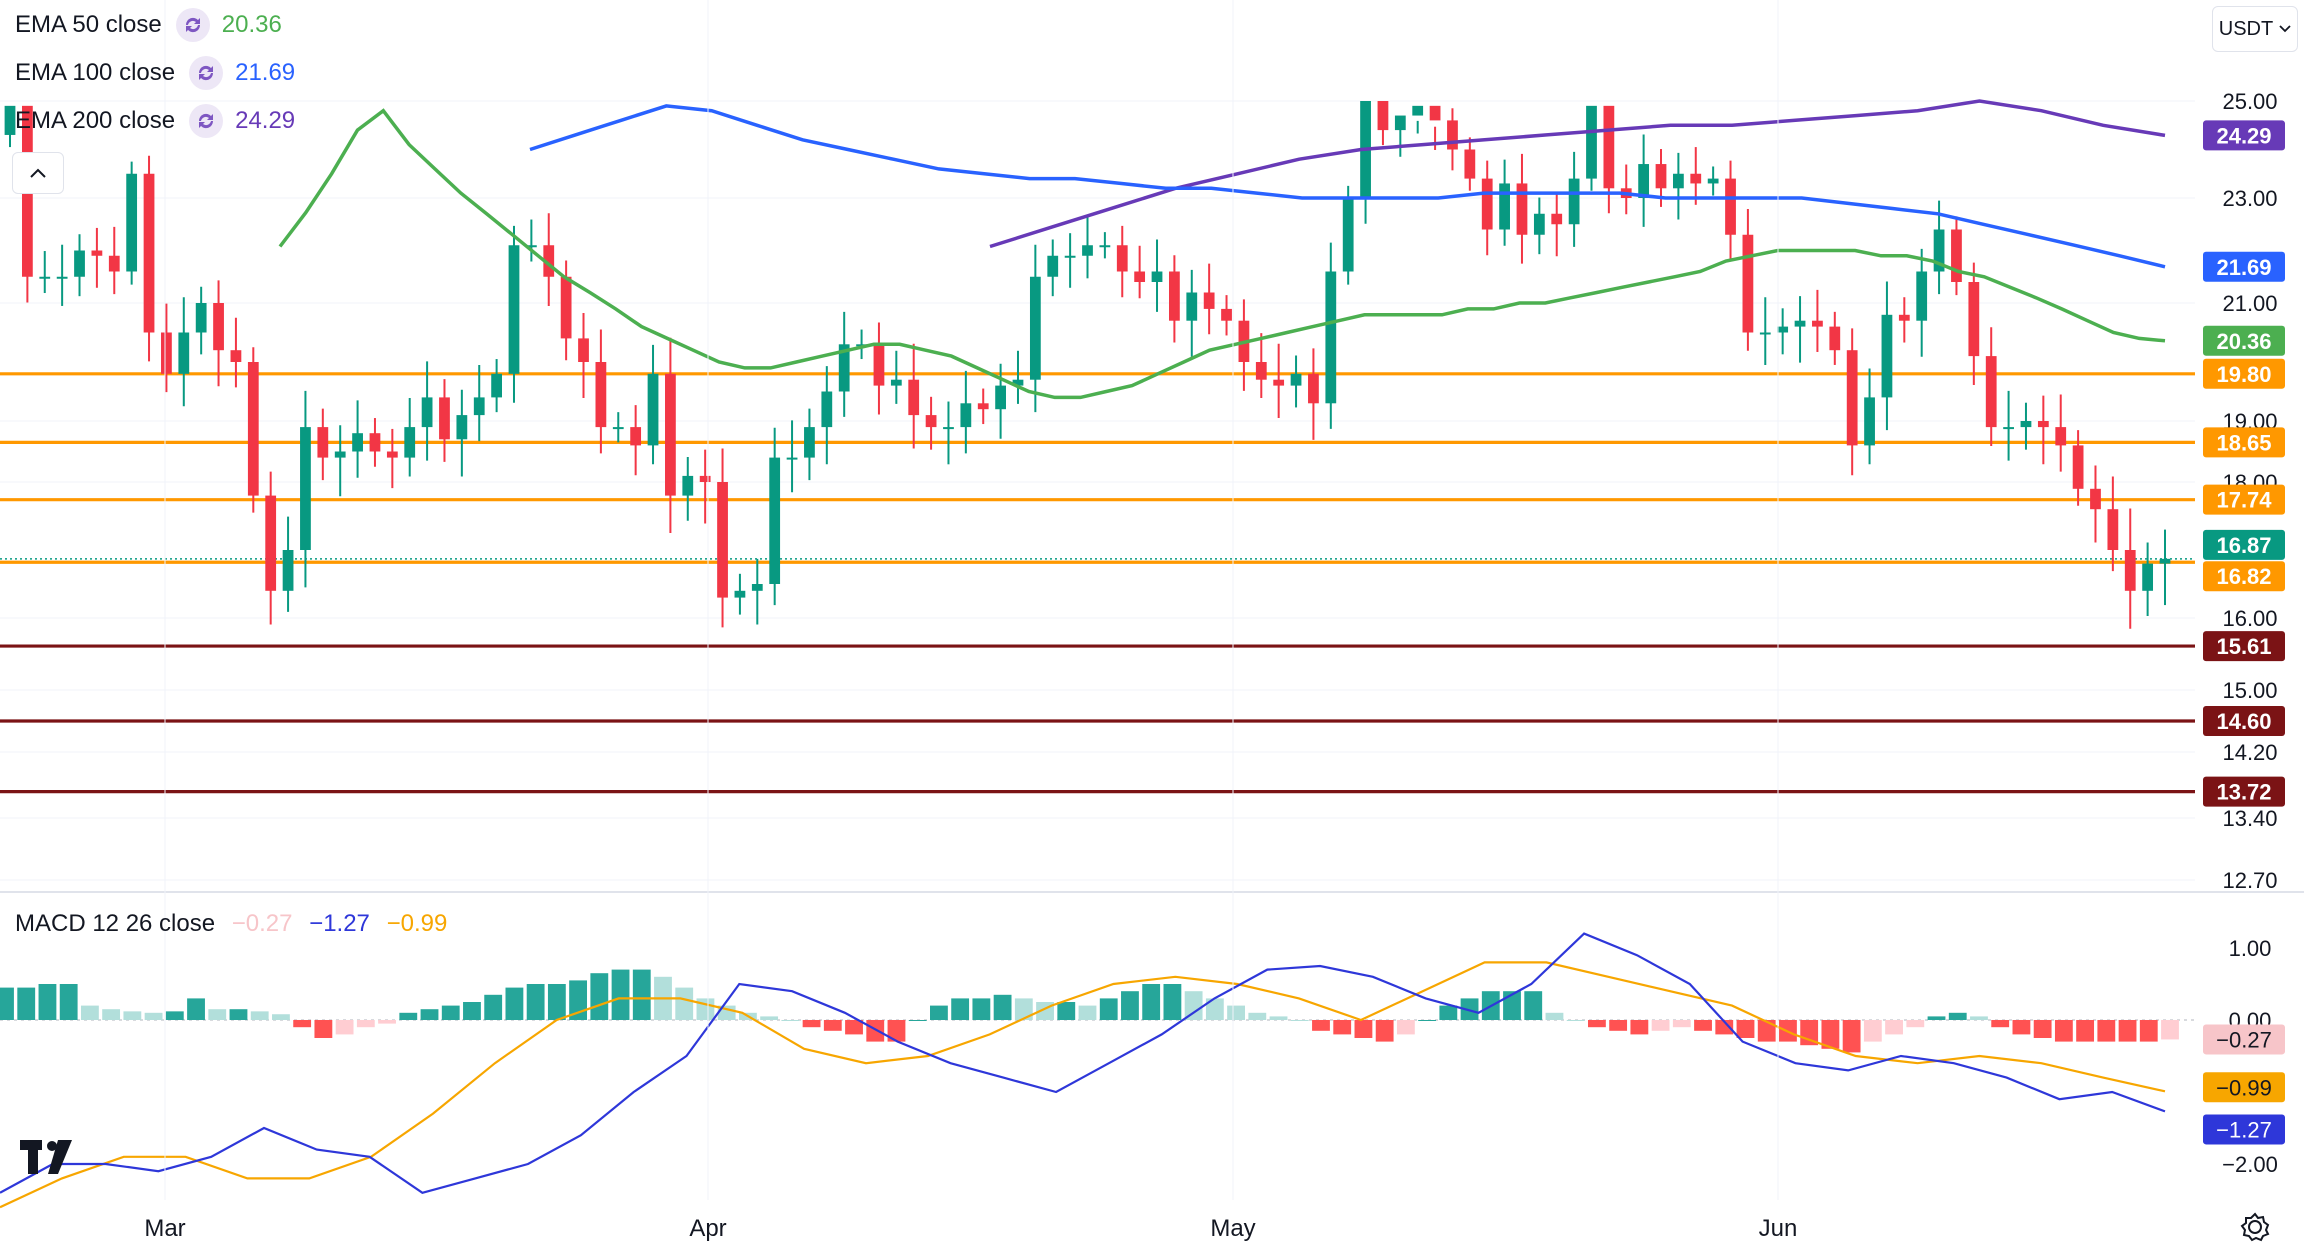  I want to click on chevron-down-icon, so click(2285, 29).